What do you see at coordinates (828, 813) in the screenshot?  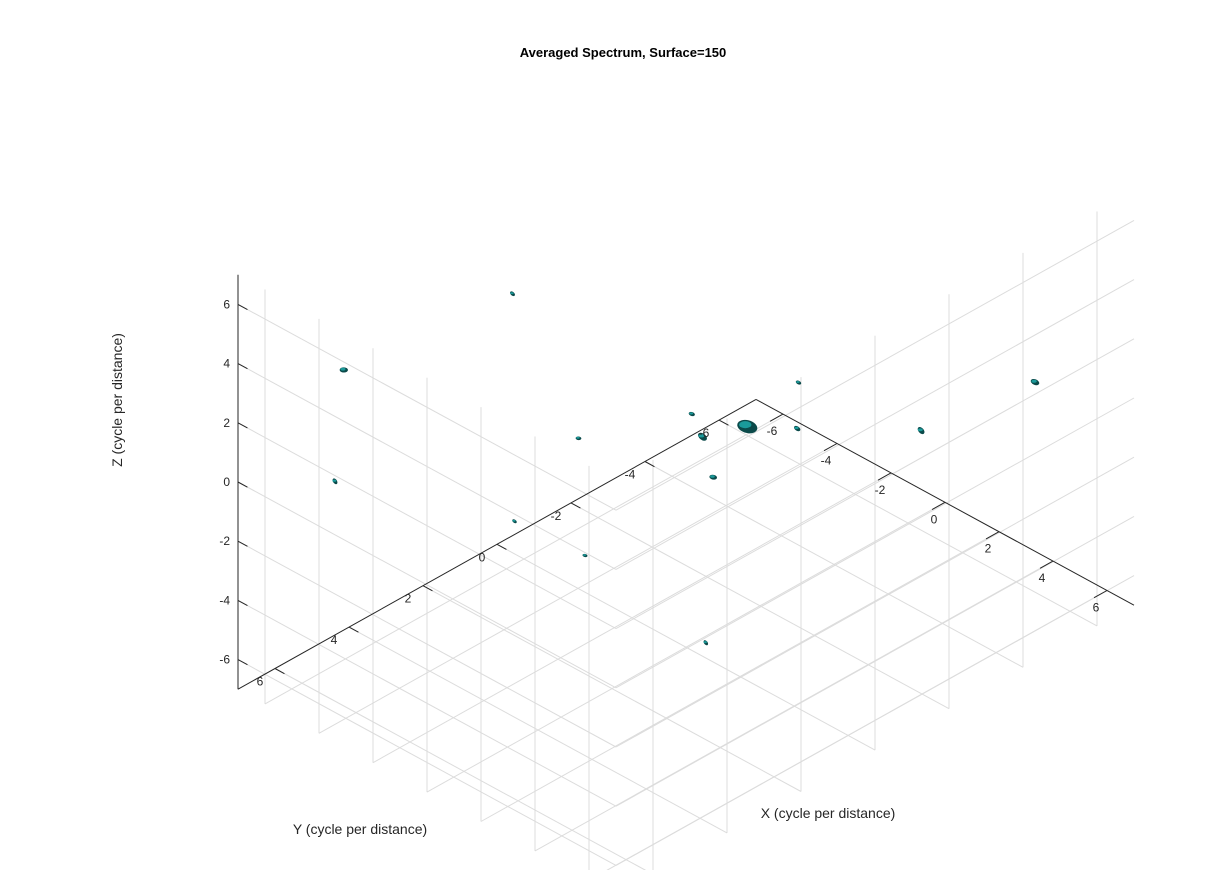 I see `x-axis-label: X (cycle per distance)` at bounding box center [828, 813].